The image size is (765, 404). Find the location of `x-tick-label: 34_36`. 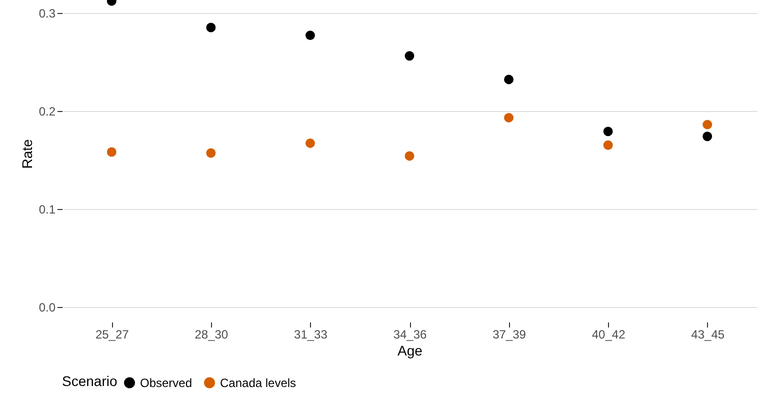

x-tick-label: 34_36 is located at coordinates (410, 335).